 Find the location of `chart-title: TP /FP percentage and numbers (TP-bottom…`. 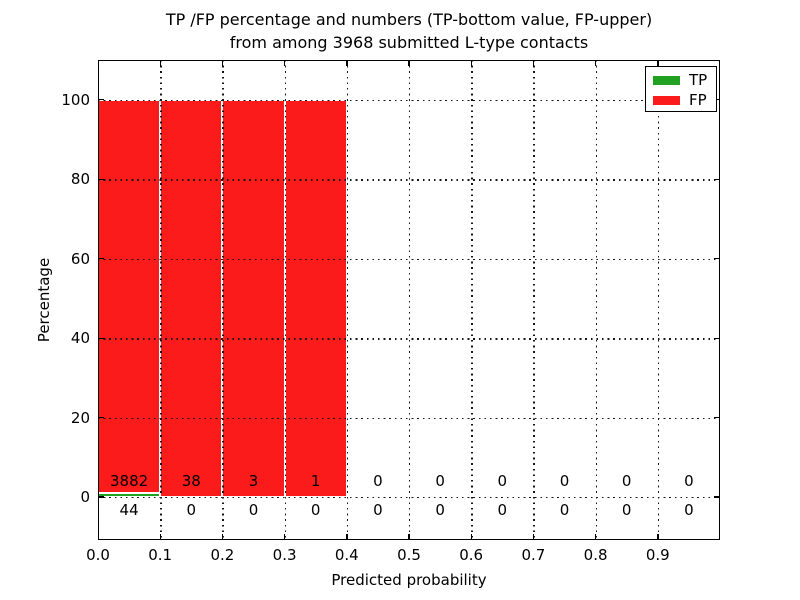

chart-title: TP /FP percentage and numbers (TP-bottom… is located at coordinates (409, 31).